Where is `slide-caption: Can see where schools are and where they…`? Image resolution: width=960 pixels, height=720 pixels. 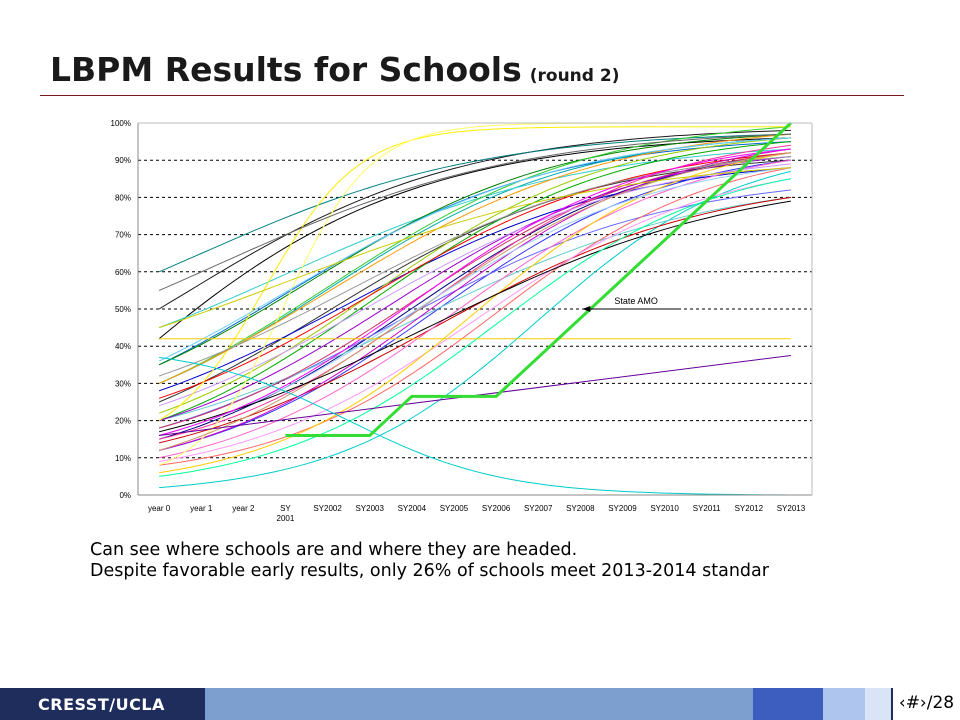
slide-caption: Can see where schools are and where they… is located at coordinates (510, 561).